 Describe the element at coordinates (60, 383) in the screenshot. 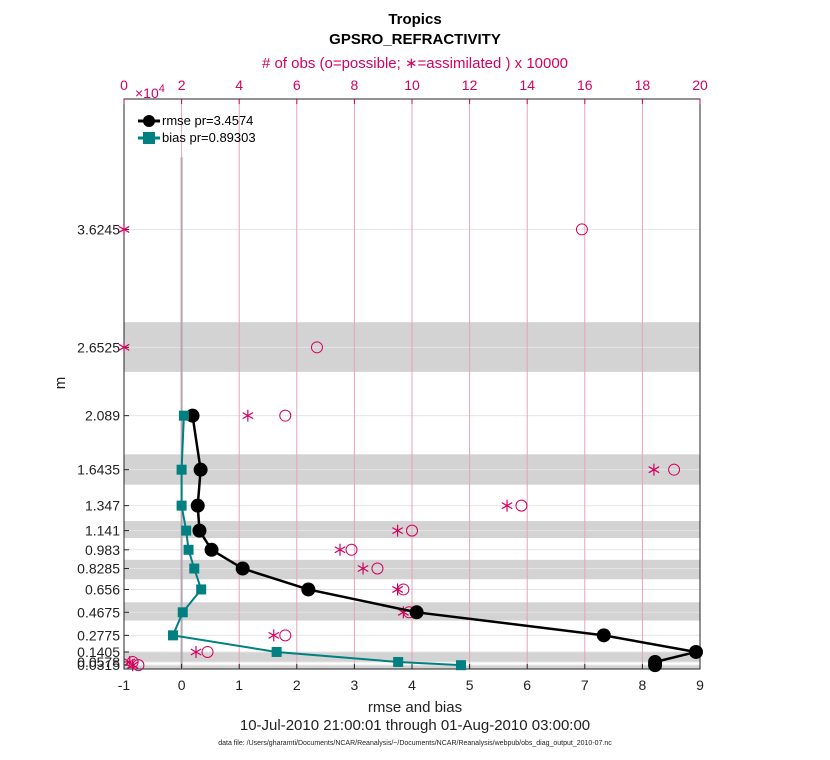

I see `y-axis-label: m` at that location.